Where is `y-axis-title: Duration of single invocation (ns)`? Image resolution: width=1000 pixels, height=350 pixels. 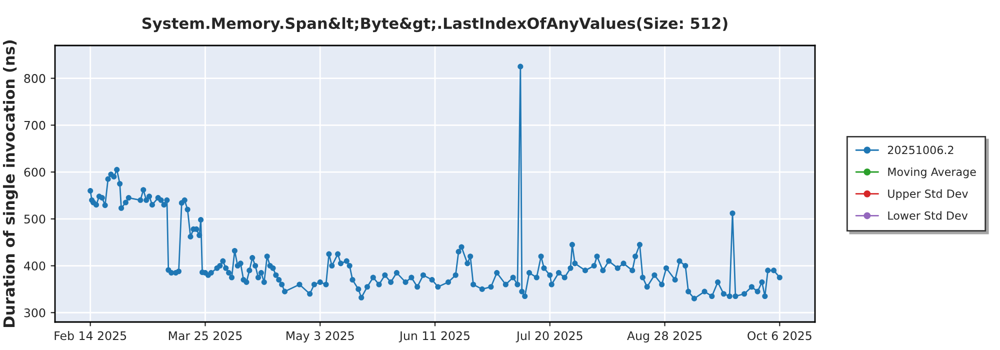
y-axis-title: Duration of single invocation (ns) is located at coordinates (10, 183).